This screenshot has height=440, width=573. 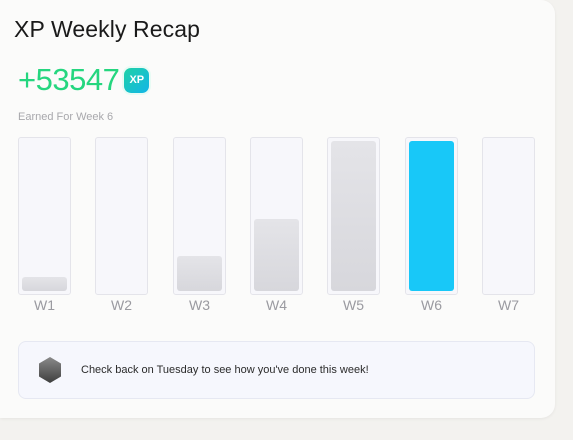 I want to click on week-label: W4, so click(x=276, y=305).